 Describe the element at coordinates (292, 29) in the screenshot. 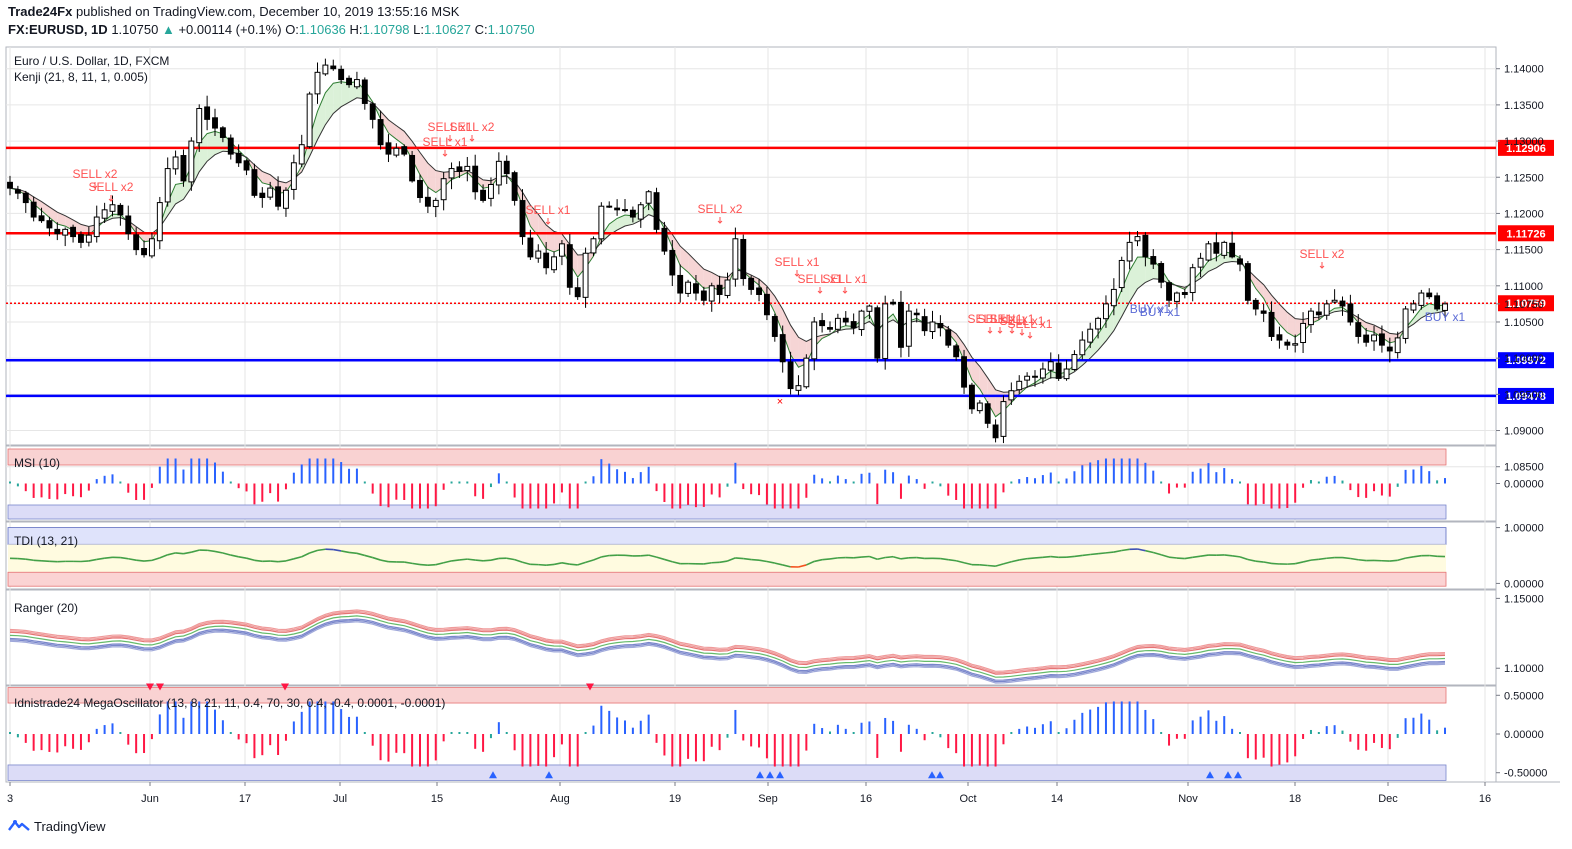

I see `open-label: O:` at that location.